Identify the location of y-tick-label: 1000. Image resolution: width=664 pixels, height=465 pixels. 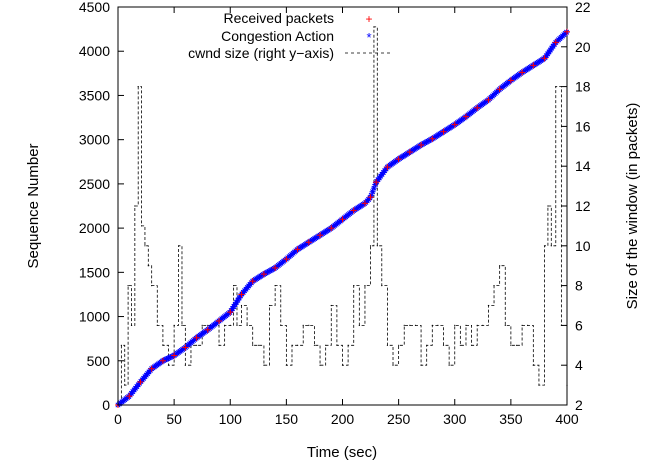
(94, 317).